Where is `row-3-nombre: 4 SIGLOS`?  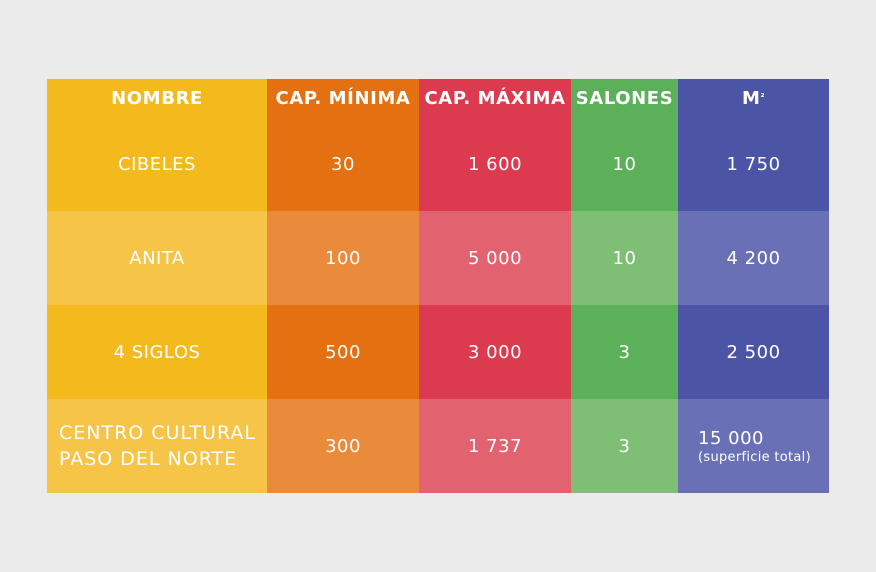 row-3-nombre: 4 SIGLOS is located at coordinates (157, 352).